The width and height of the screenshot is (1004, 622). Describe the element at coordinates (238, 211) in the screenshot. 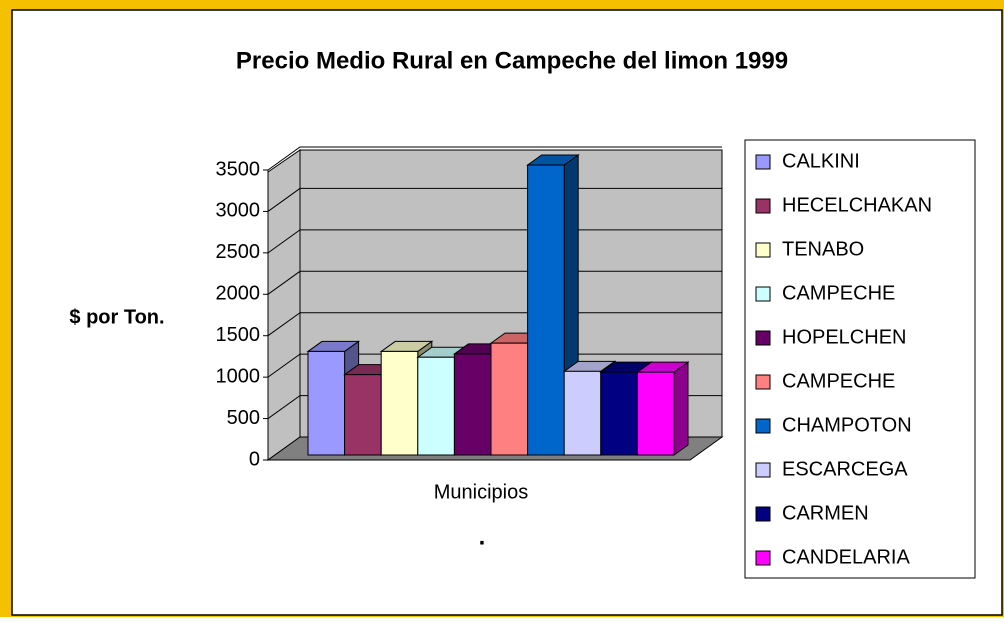

I see `y-tick-label: 3000` at that location.